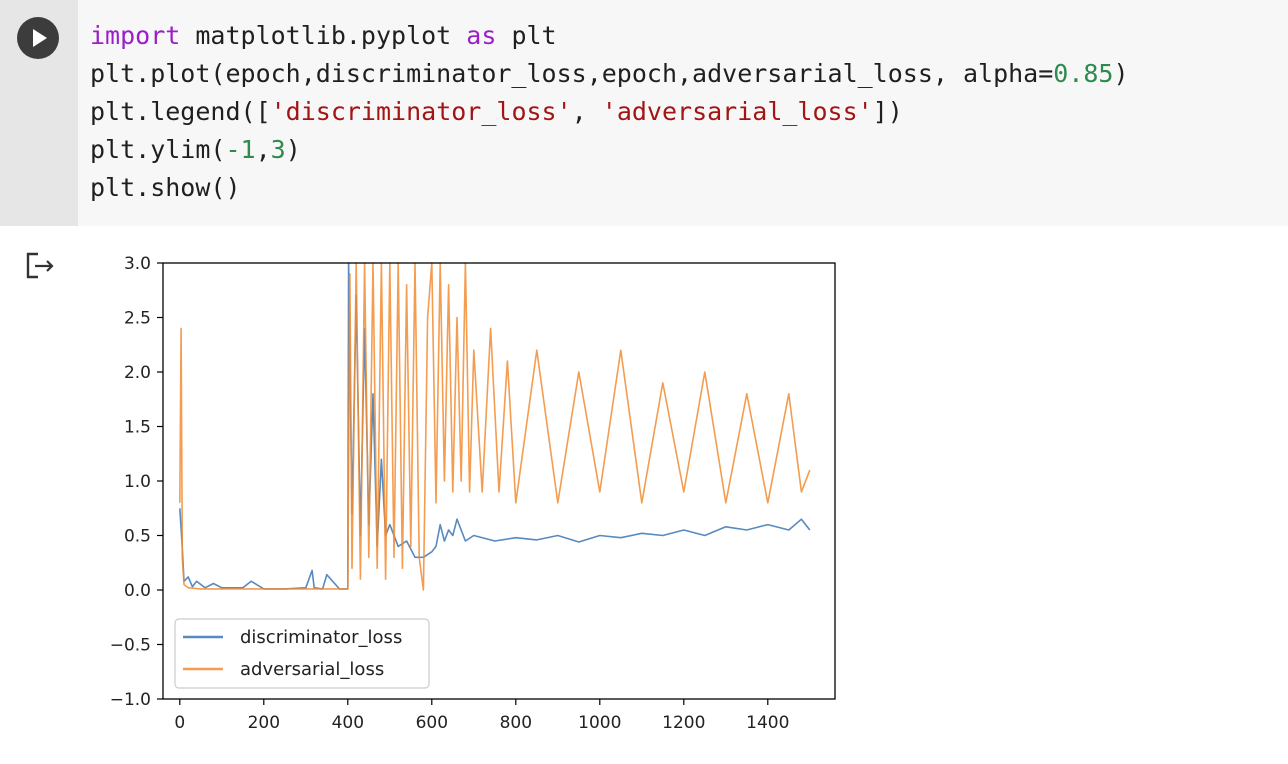  I want to click on legend: discriminator_loss adversarial_loss, so click(302, 653).